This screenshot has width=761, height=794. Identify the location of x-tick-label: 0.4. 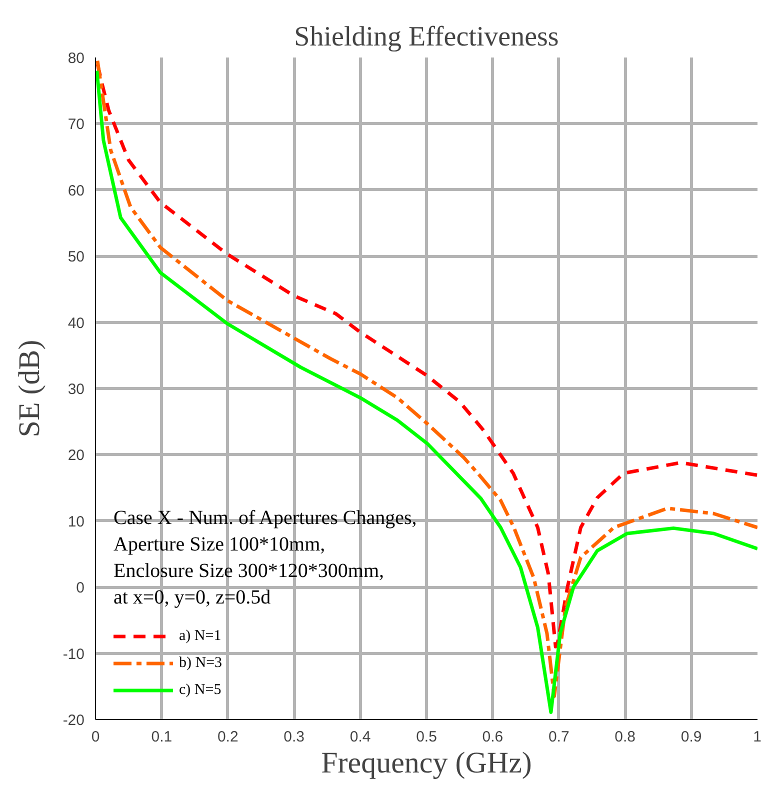
(360, 737).